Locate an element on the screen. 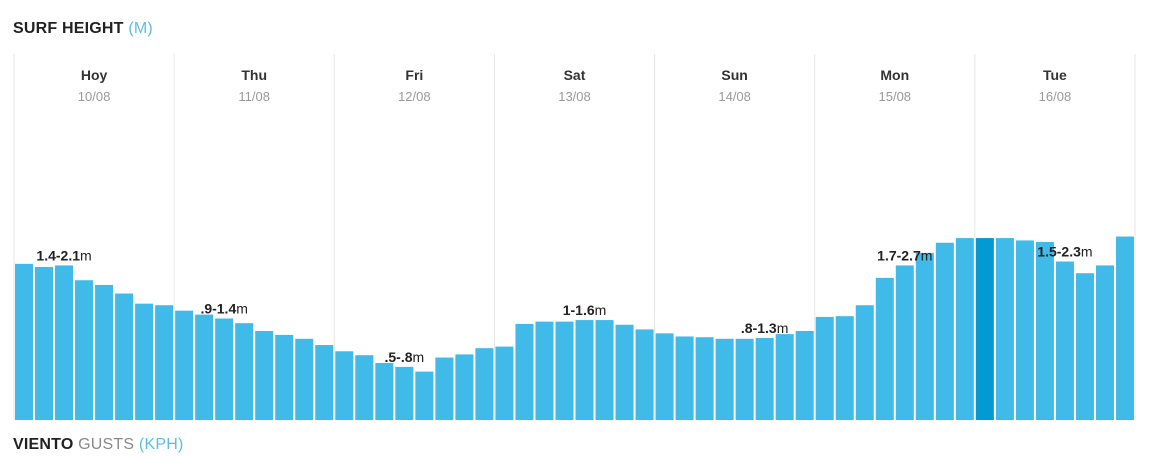 The width and height of the screenshot is (1160, 467). day-name: Thu is located at coordinates (254, 75).